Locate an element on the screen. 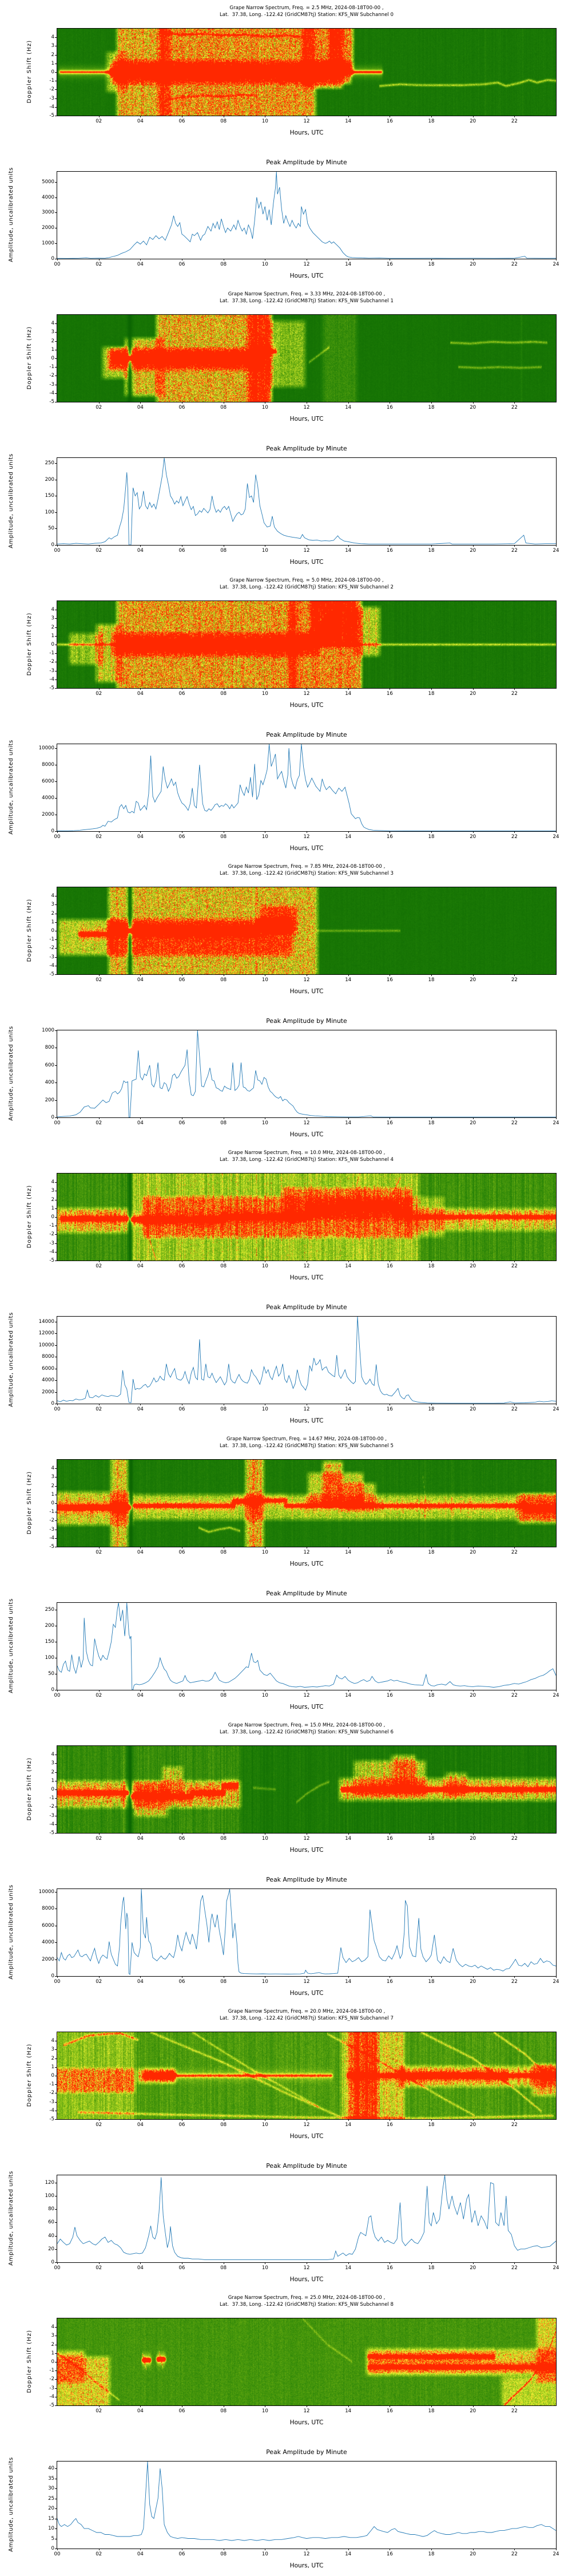 The height and width of the screenshot is (2576, 572). y-tick-label: 80 is located at coordinates (51, 2209).